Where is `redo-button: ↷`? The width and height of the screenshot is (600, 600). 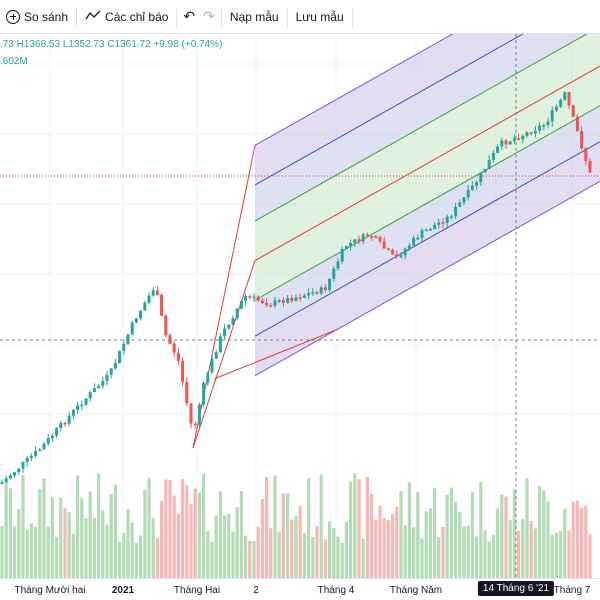 redo-button: ↷ is located at coordinates (209, 17).